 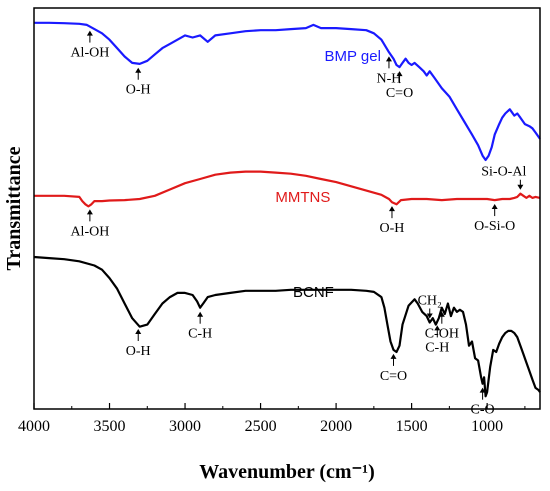 What do you see at coordinates (14, 208) in the screenshot?
I see `y-axis-title: Transmittance` at bounding box center [14, 208].